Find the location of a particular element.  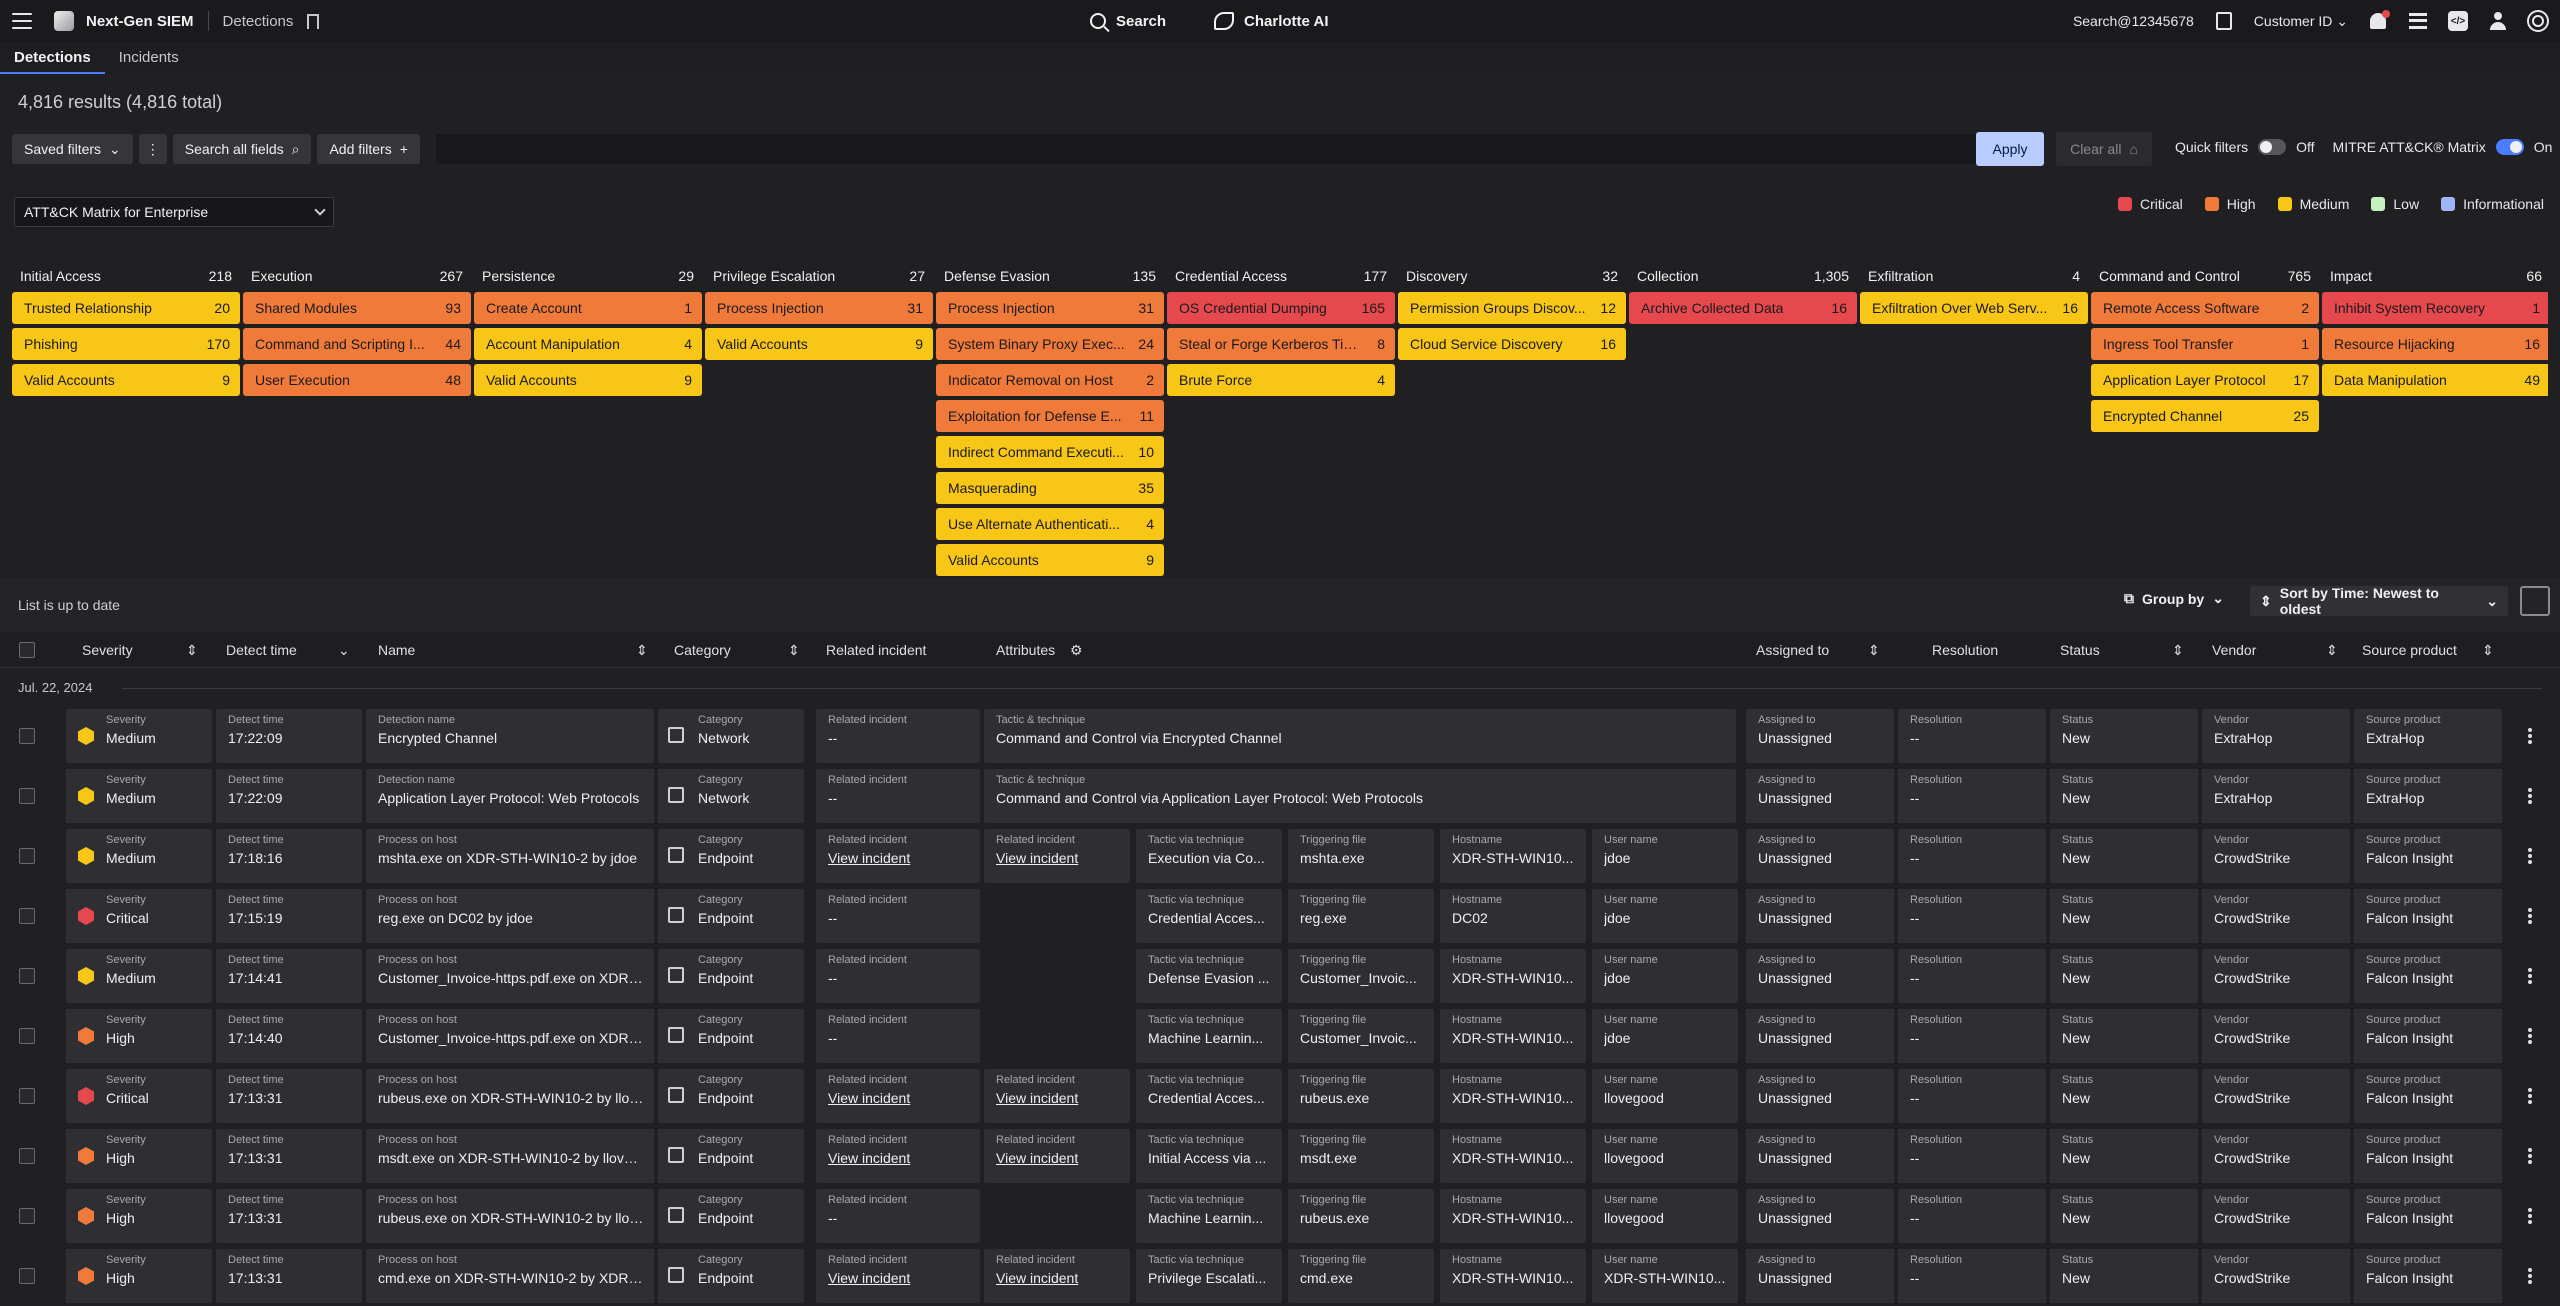

apply-button: Apply is located at coordinates (2010, 149).